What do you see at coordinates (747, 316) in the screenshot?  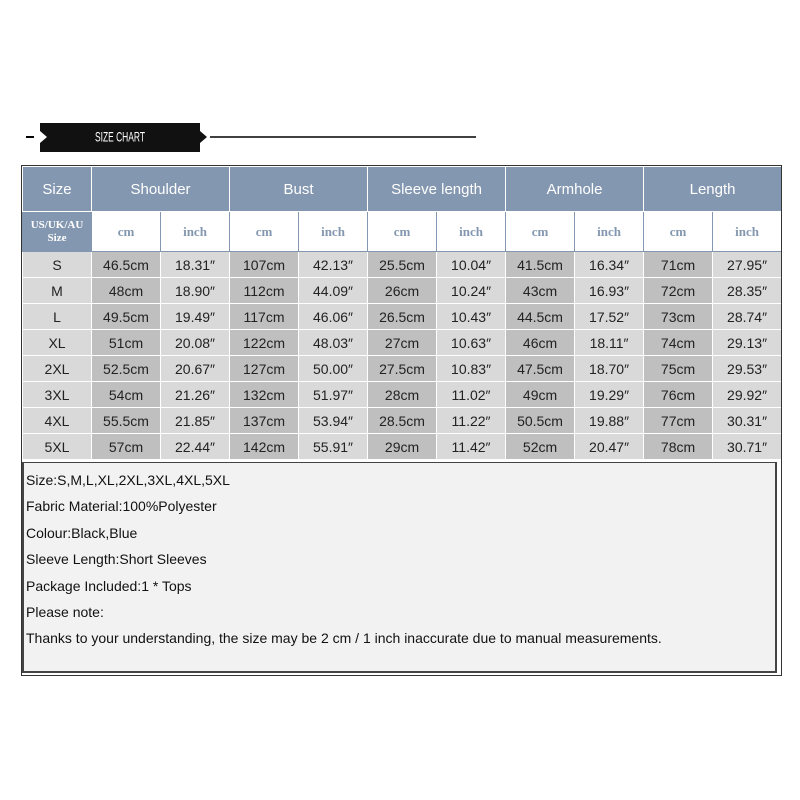 I see `data-cell: 28.74″` at bounding box center [747, 316].